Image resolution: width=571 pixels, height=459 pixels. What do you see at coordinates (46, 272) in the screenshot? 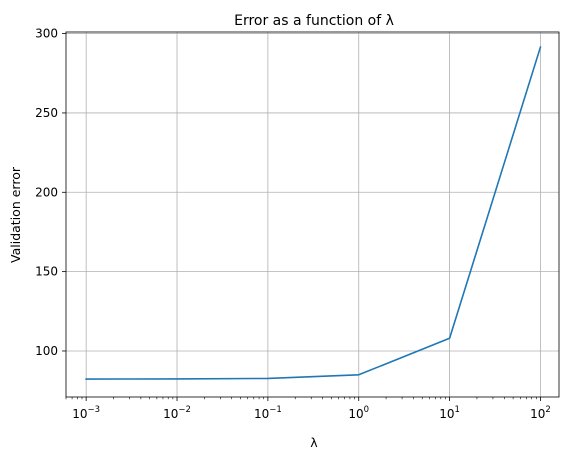
I see `y-tick-label: 150` at bounding box center [46, 272].